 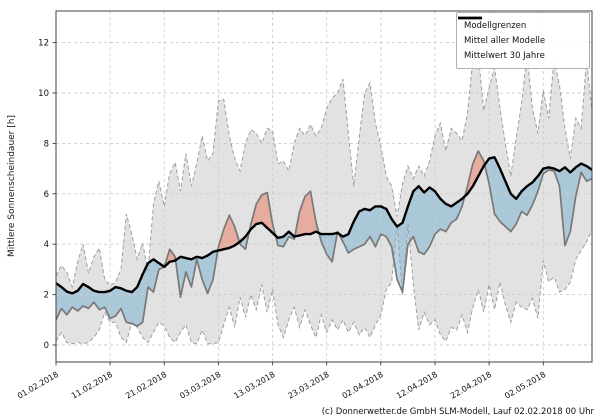 I want to click on legend-item-mittelwert-30-jahre: Mittelwert 30 Jahre, so click(x=520, y=39).